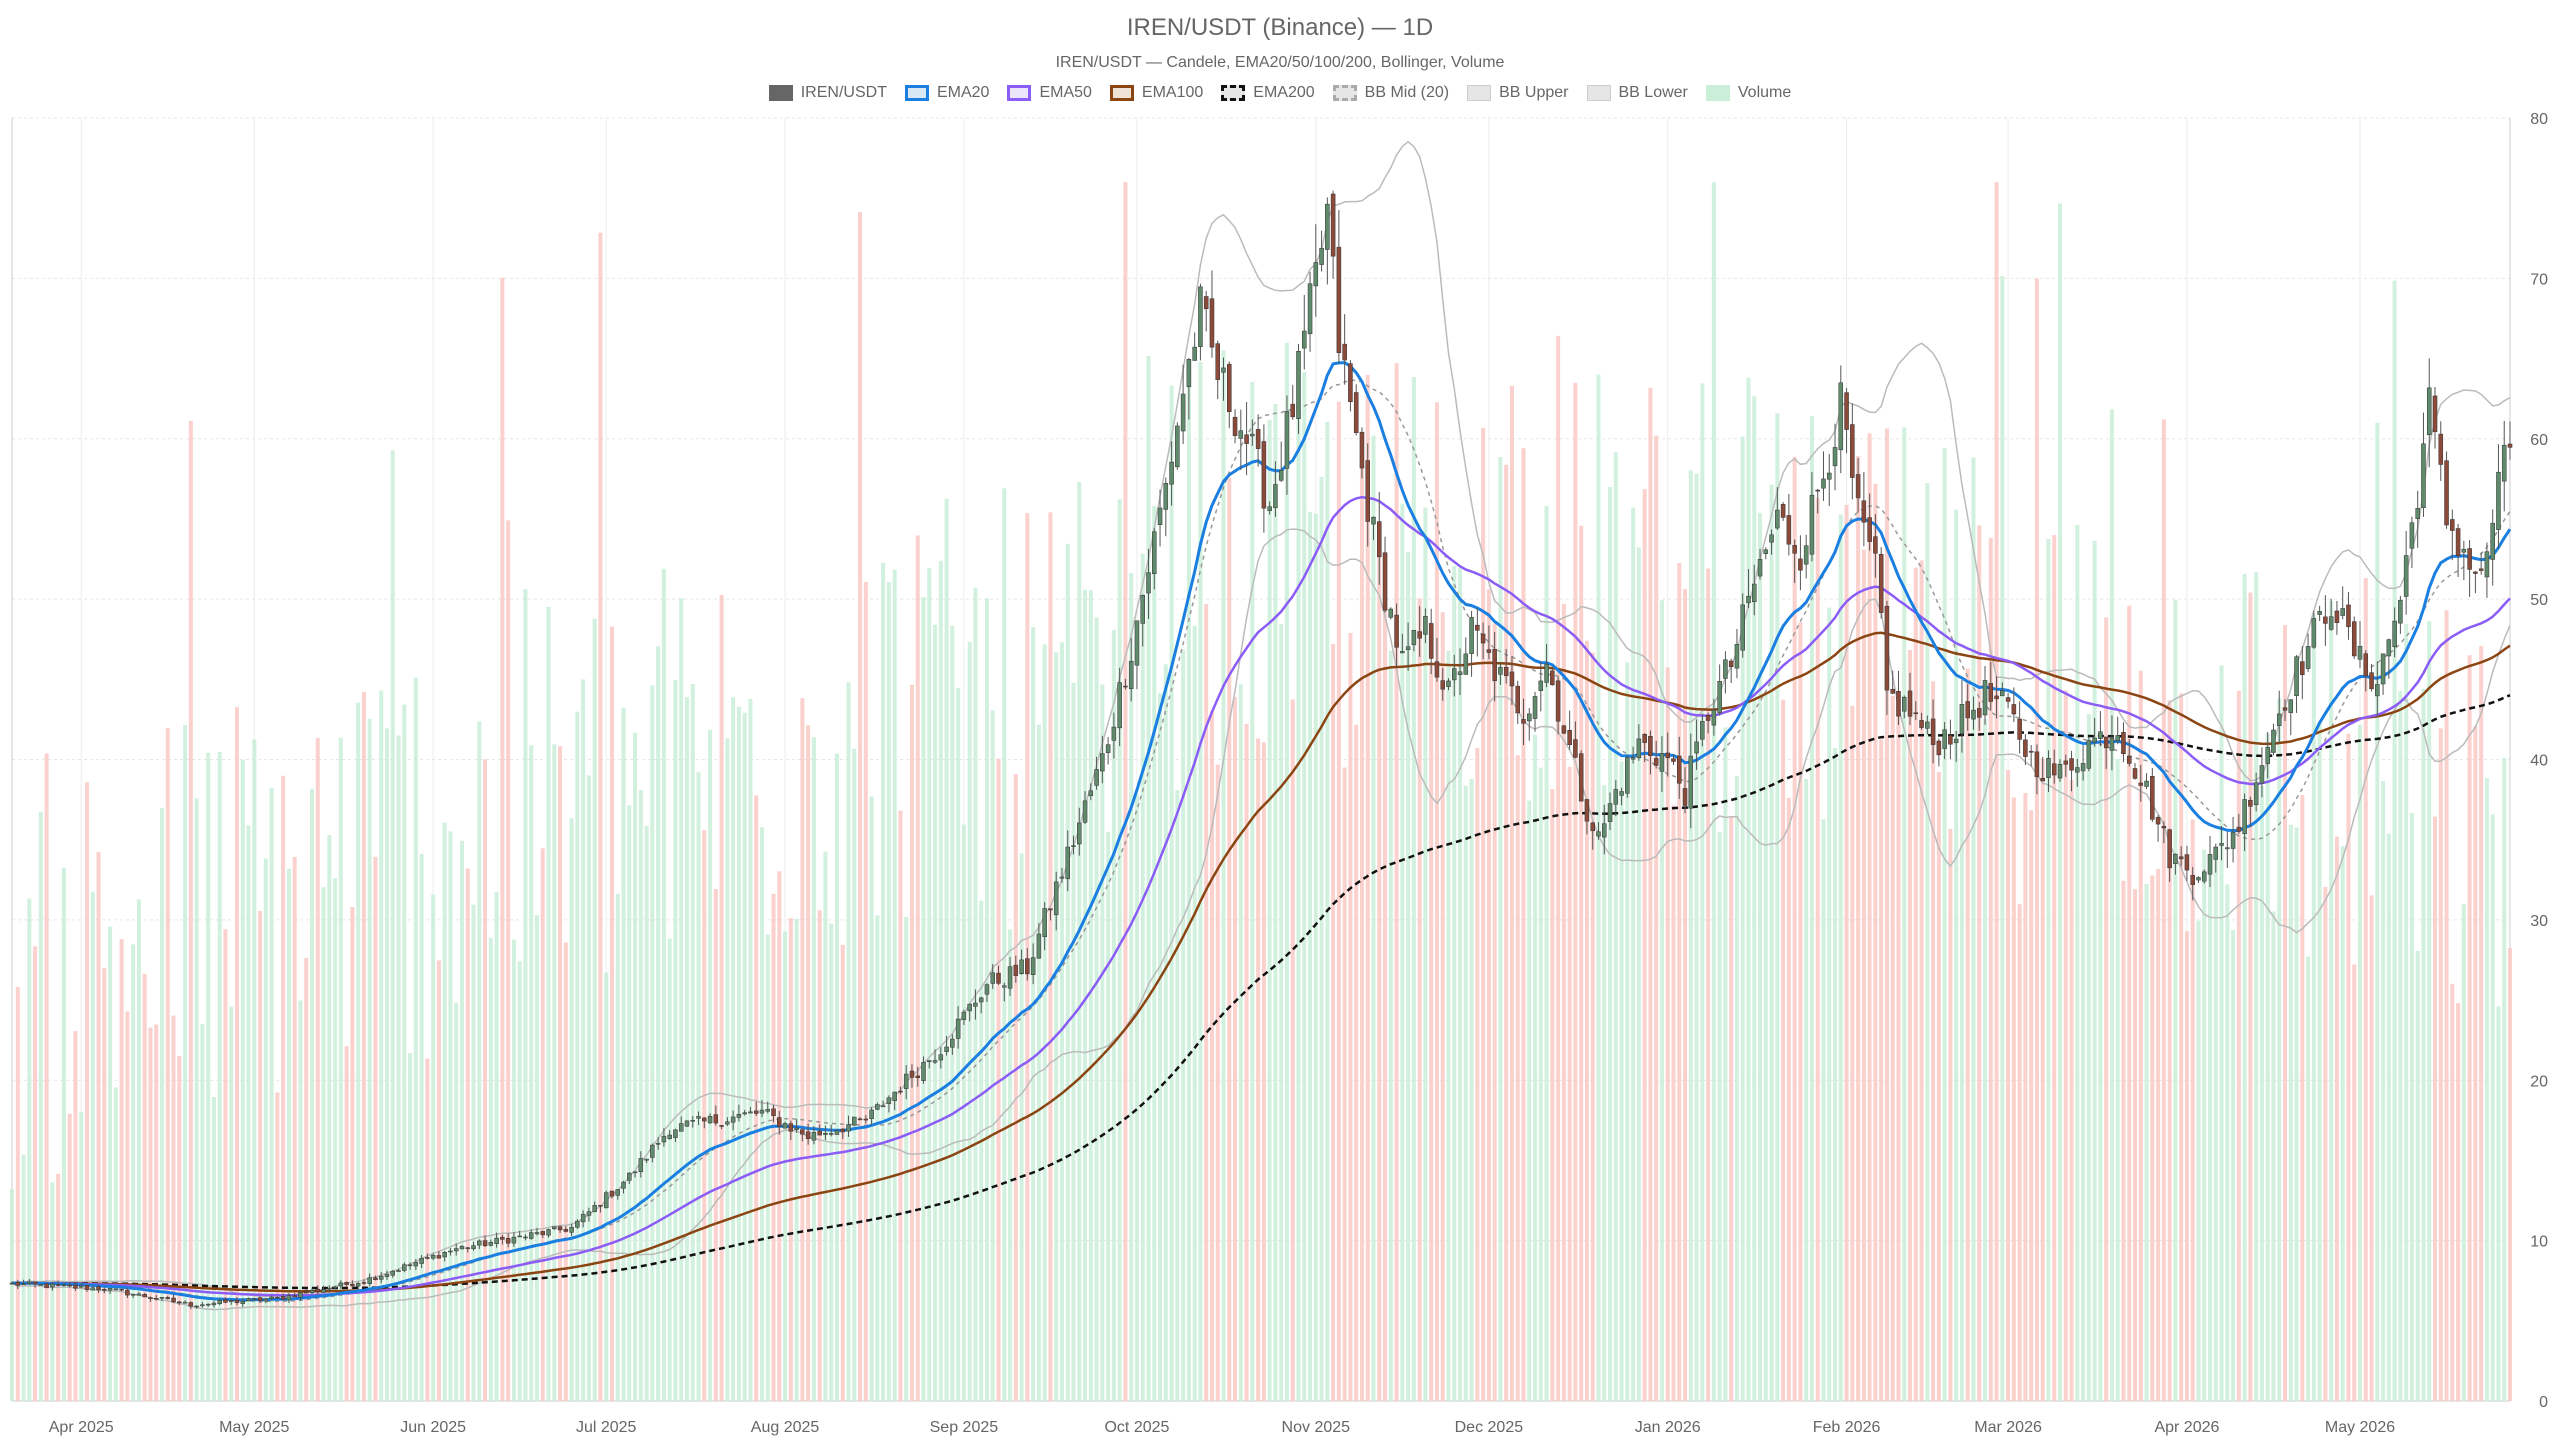 The height and width of the screenshot is (1440, 2560). I want to click on legend-item-ema200: EMA200, so click(1268, 93).